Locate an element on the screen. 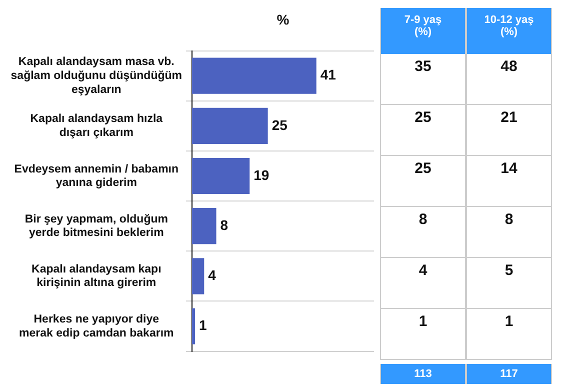 This screenshot has width=566, height=387. category-label: 7-9 yaş (%) is located at coordinates (423, 31).